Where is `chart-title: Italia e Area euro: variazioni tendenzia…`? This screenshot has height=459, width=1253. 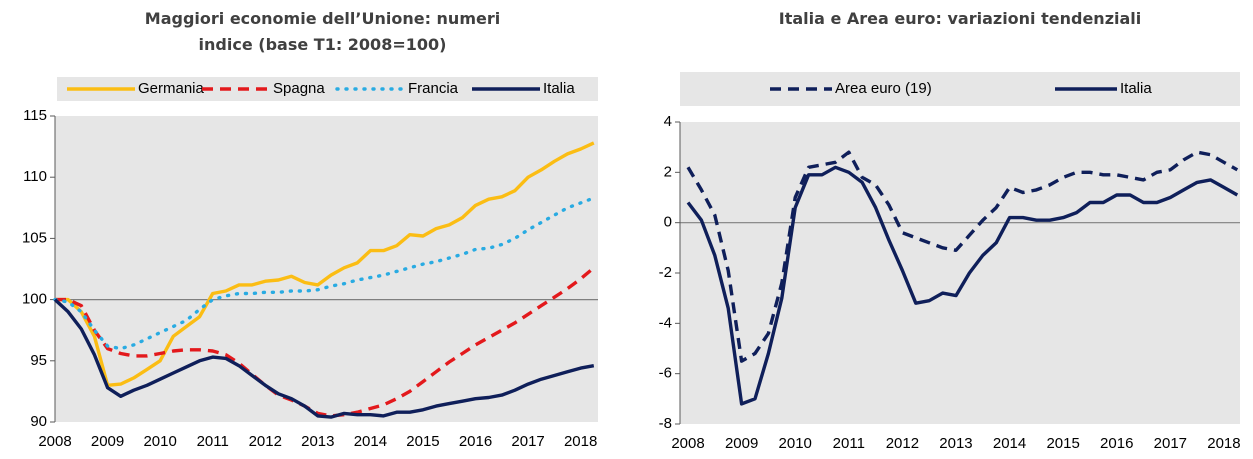 chart-title: Italia e Area euro: variazioni tendenzia… is located at coordinates (960, 18).